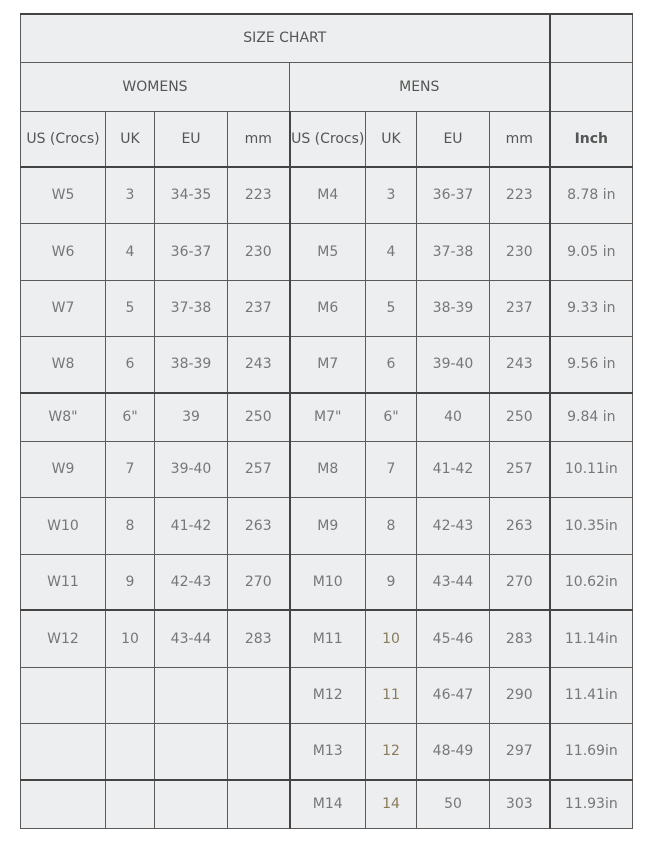 The image size is (651, 843). What do you see at coordinates (453, 695) in the screenshot?
I see `cell-mens-eu: 46-47` at bounding box center [453, 695].